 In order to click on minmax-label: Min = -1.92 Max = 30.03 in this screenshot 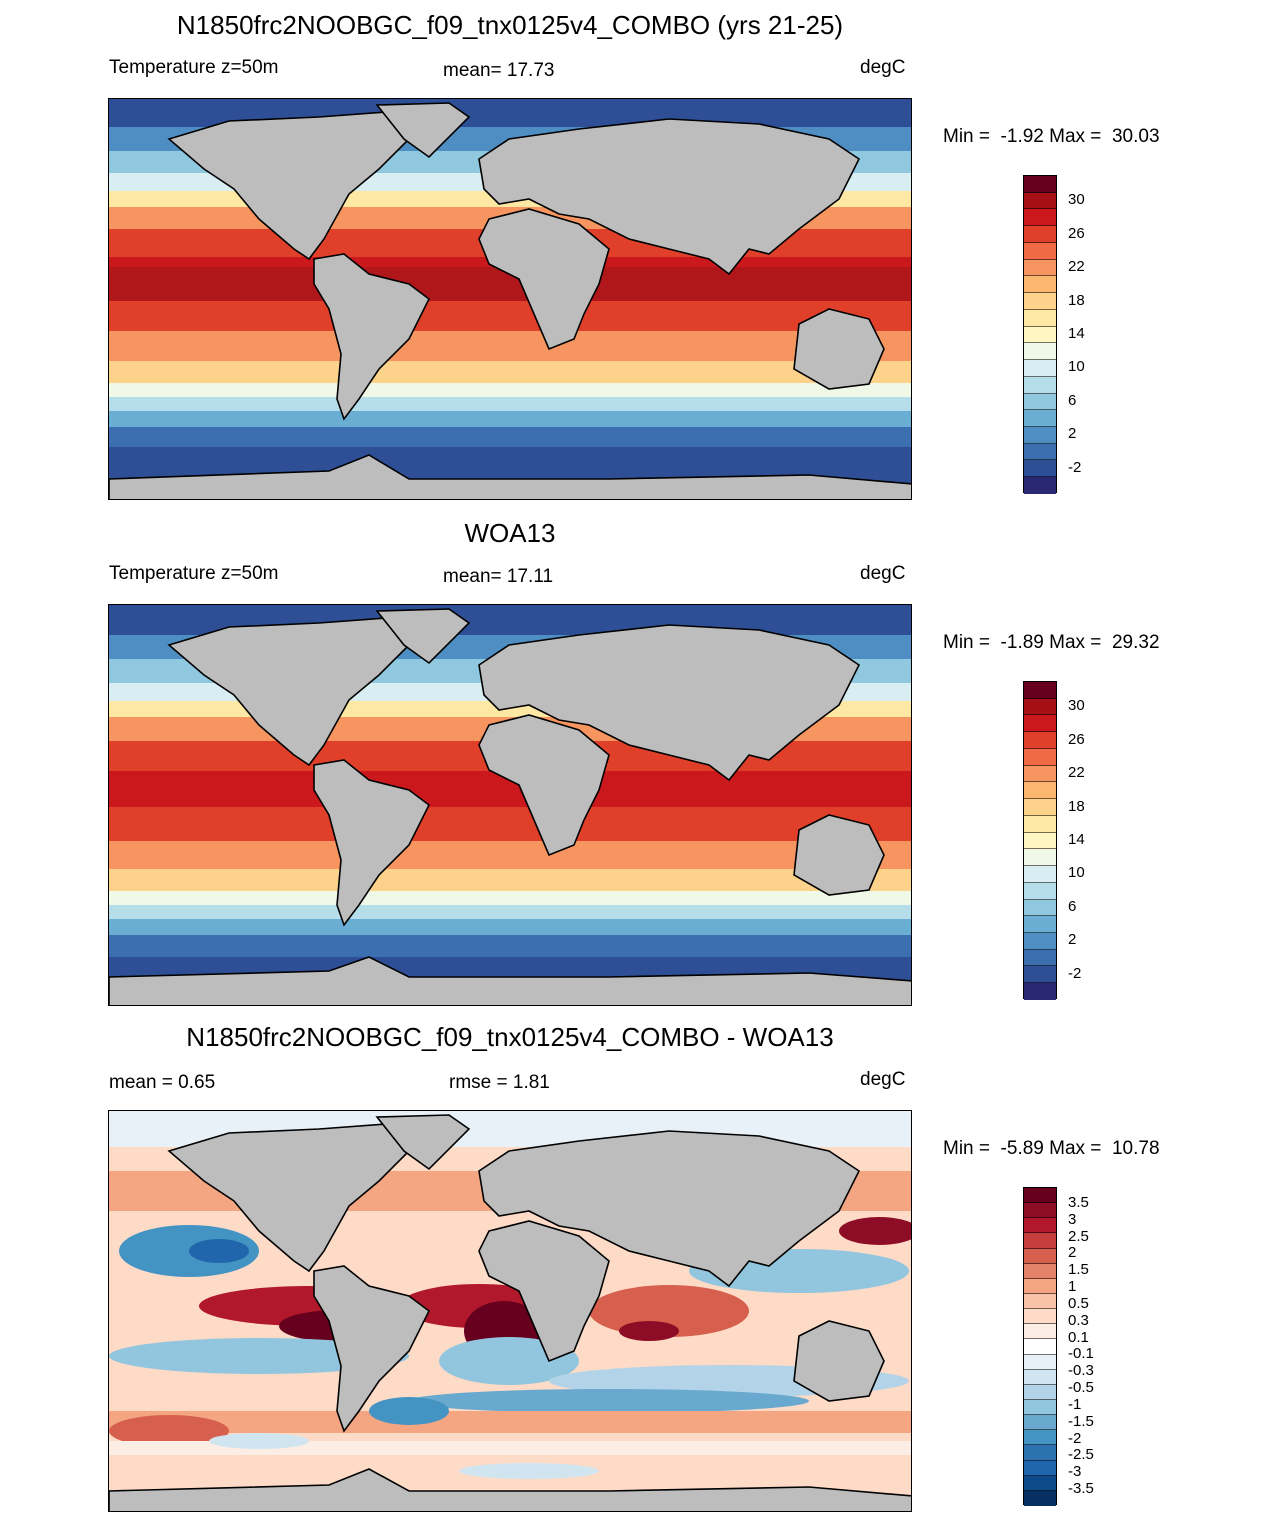, I will do `click(1051, 136)`.